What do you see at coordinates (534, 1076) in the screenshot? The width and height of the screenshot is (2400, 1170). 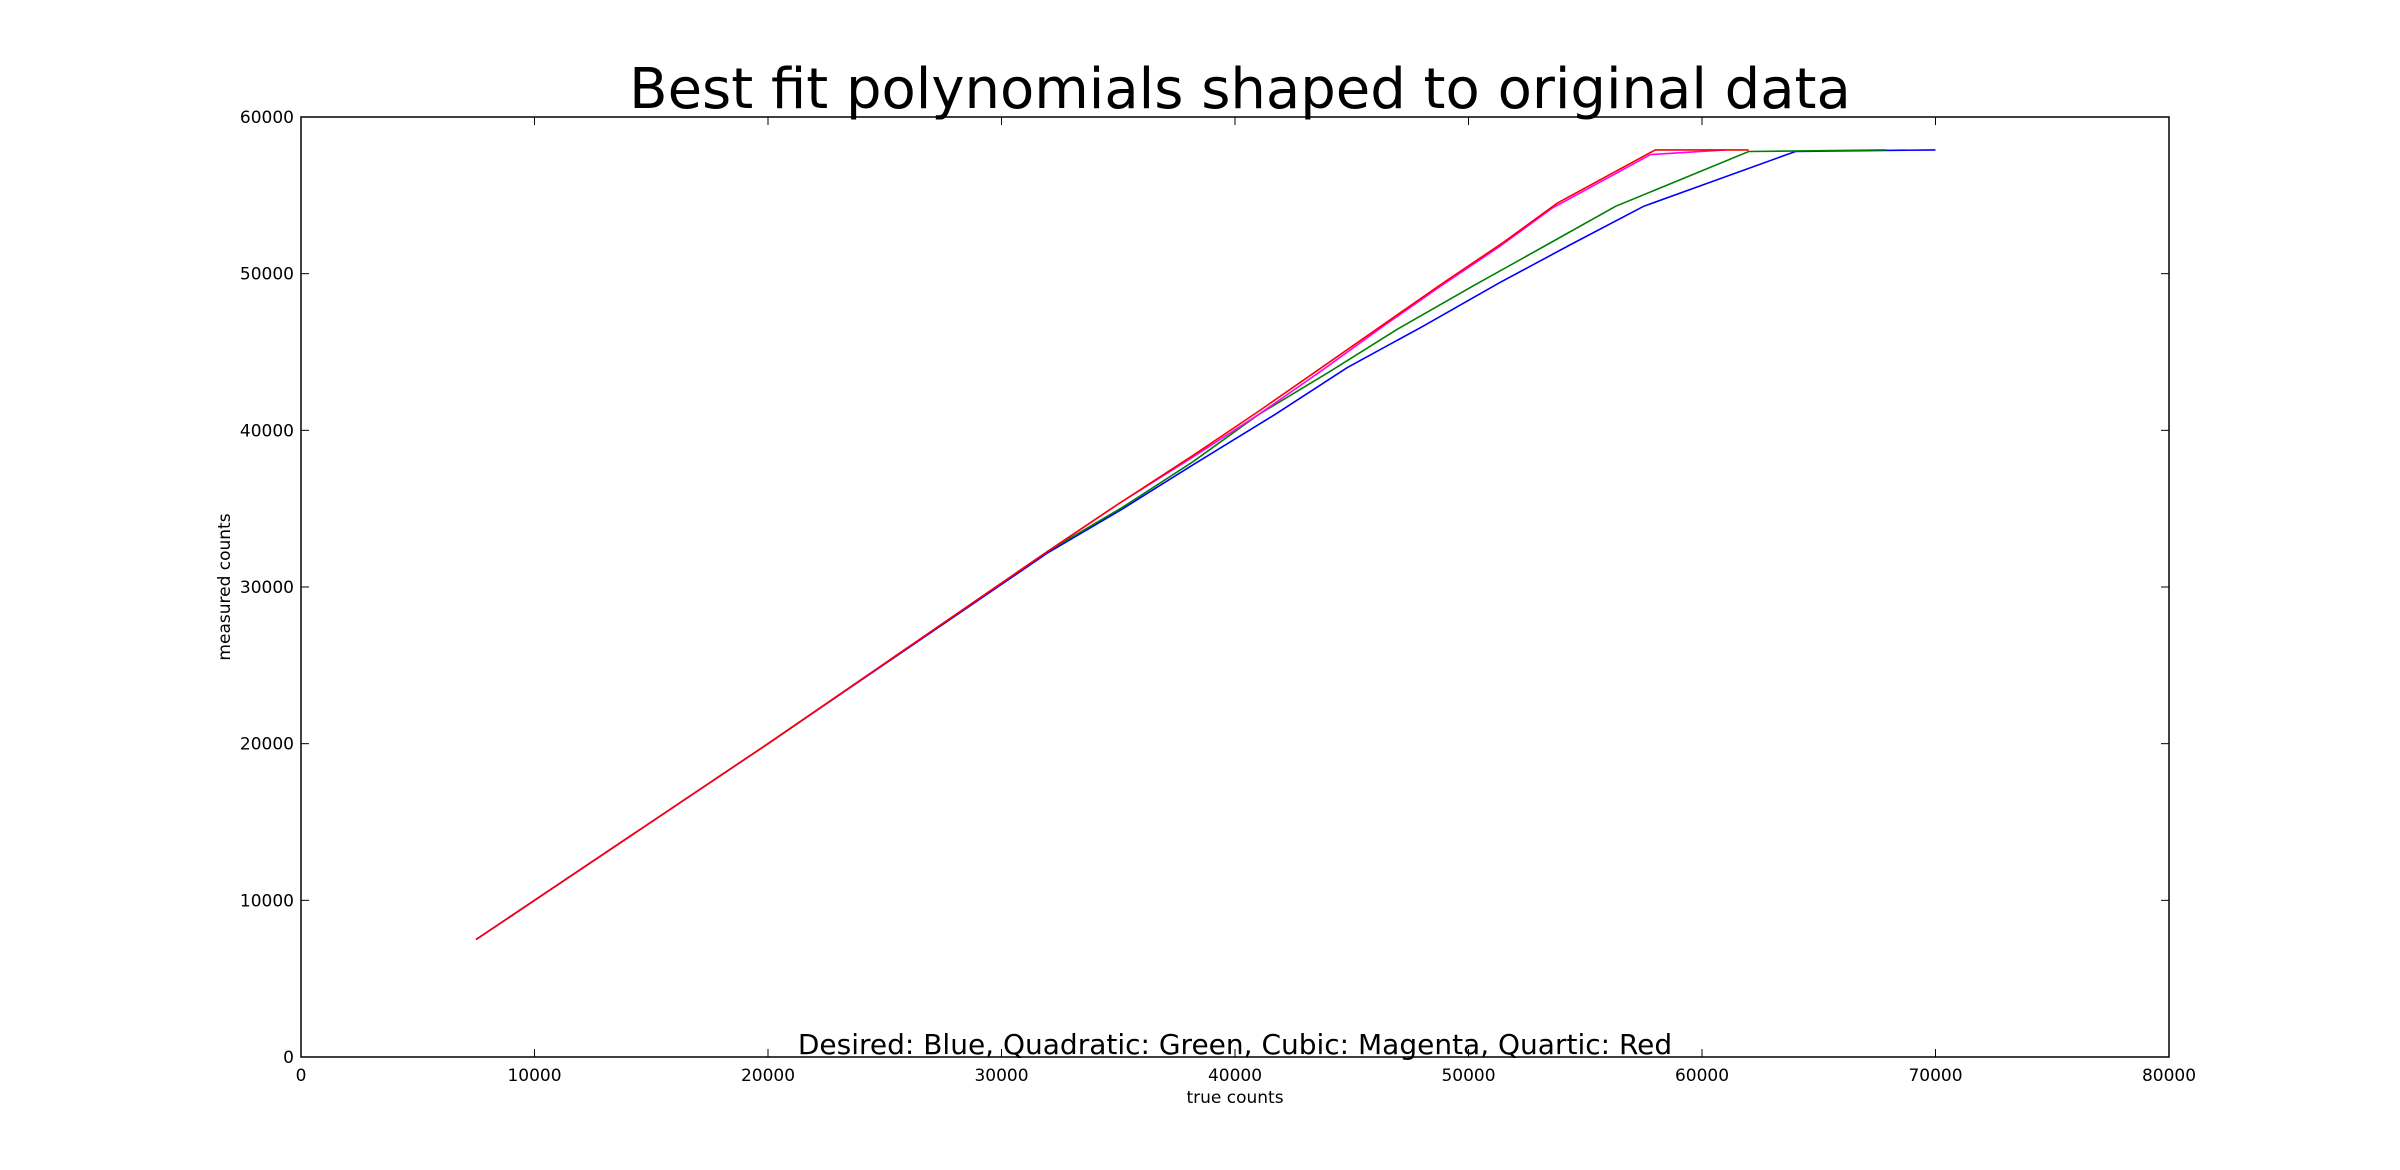 I see `x-tick-label: 10000` at bounding box center [534, 1076].